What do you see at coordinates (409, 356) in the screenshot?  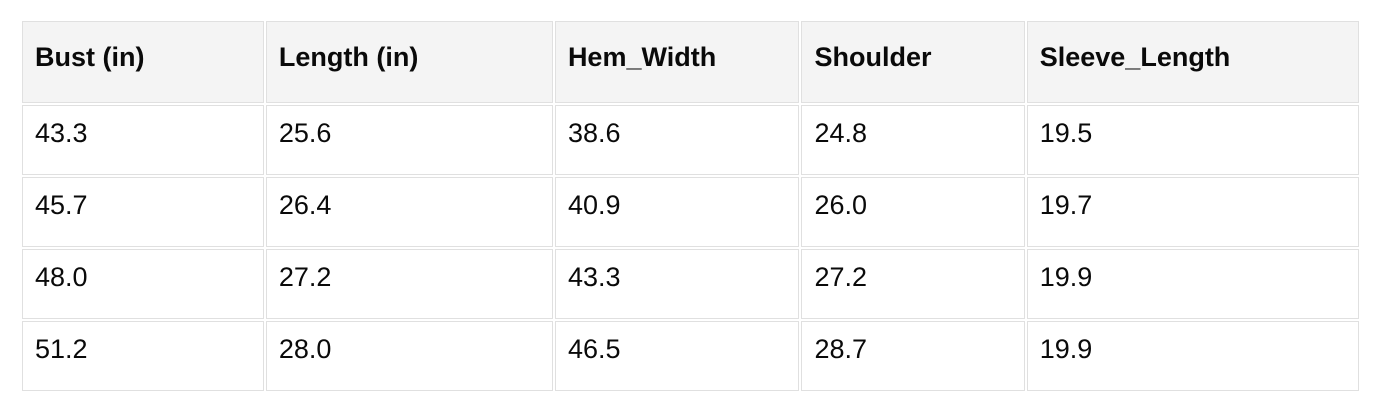 I see `table-cell: 28.0` at bounding box center [409, 356].